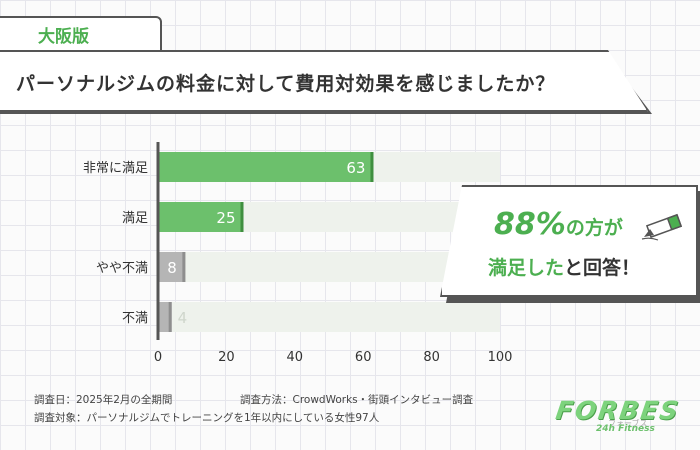 The width and height of the screenshot is (700, 450). I want to click on brand-logo-kana: フォーブス, so click(628, 423).